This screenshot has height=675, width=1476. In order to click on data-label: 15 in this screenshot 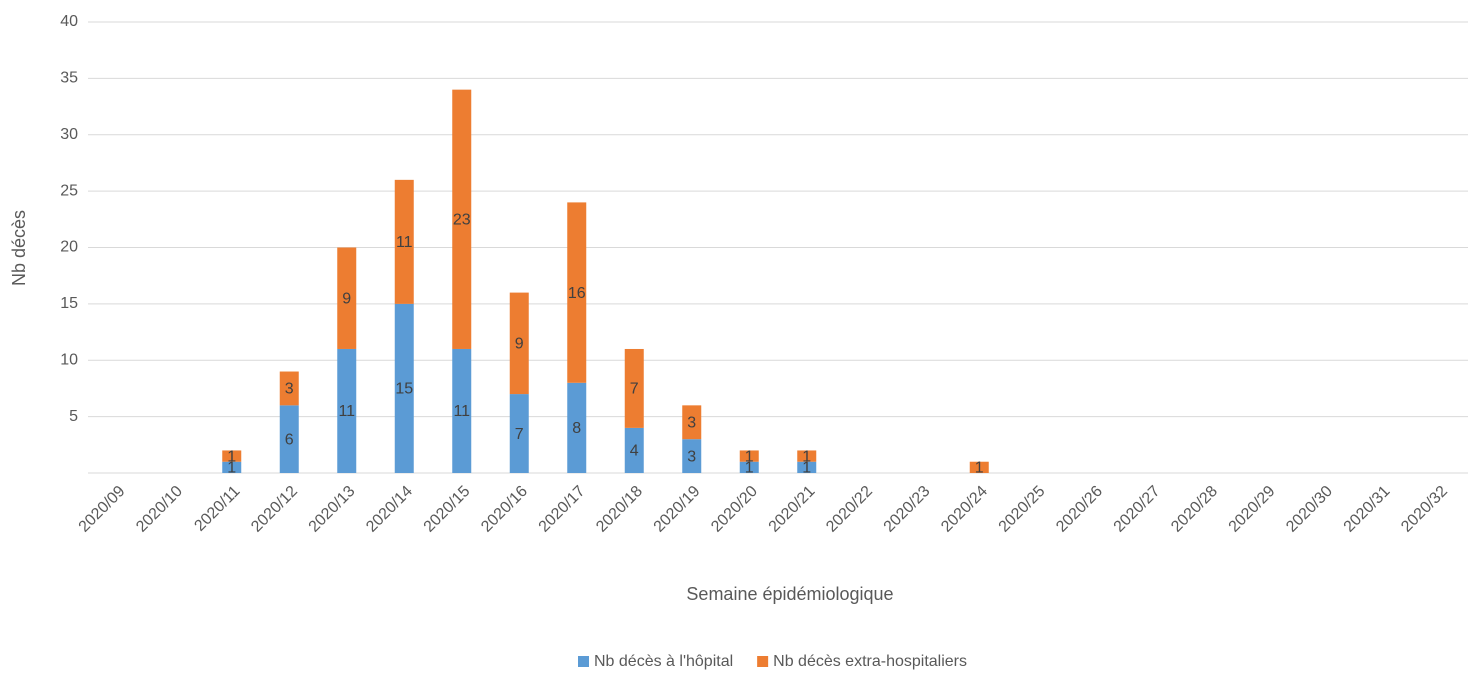, I will do `click(404, 389)`.